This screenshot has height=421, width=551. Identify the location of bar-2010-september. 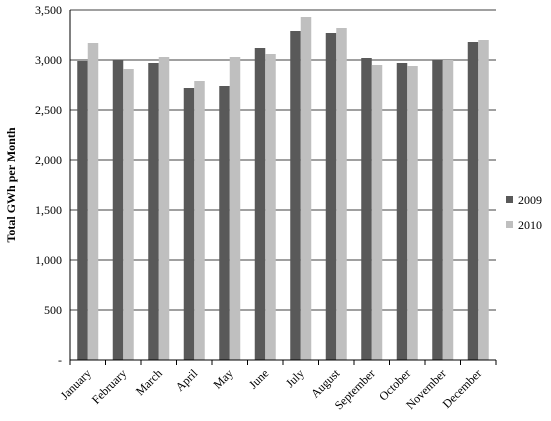
(377, 212).